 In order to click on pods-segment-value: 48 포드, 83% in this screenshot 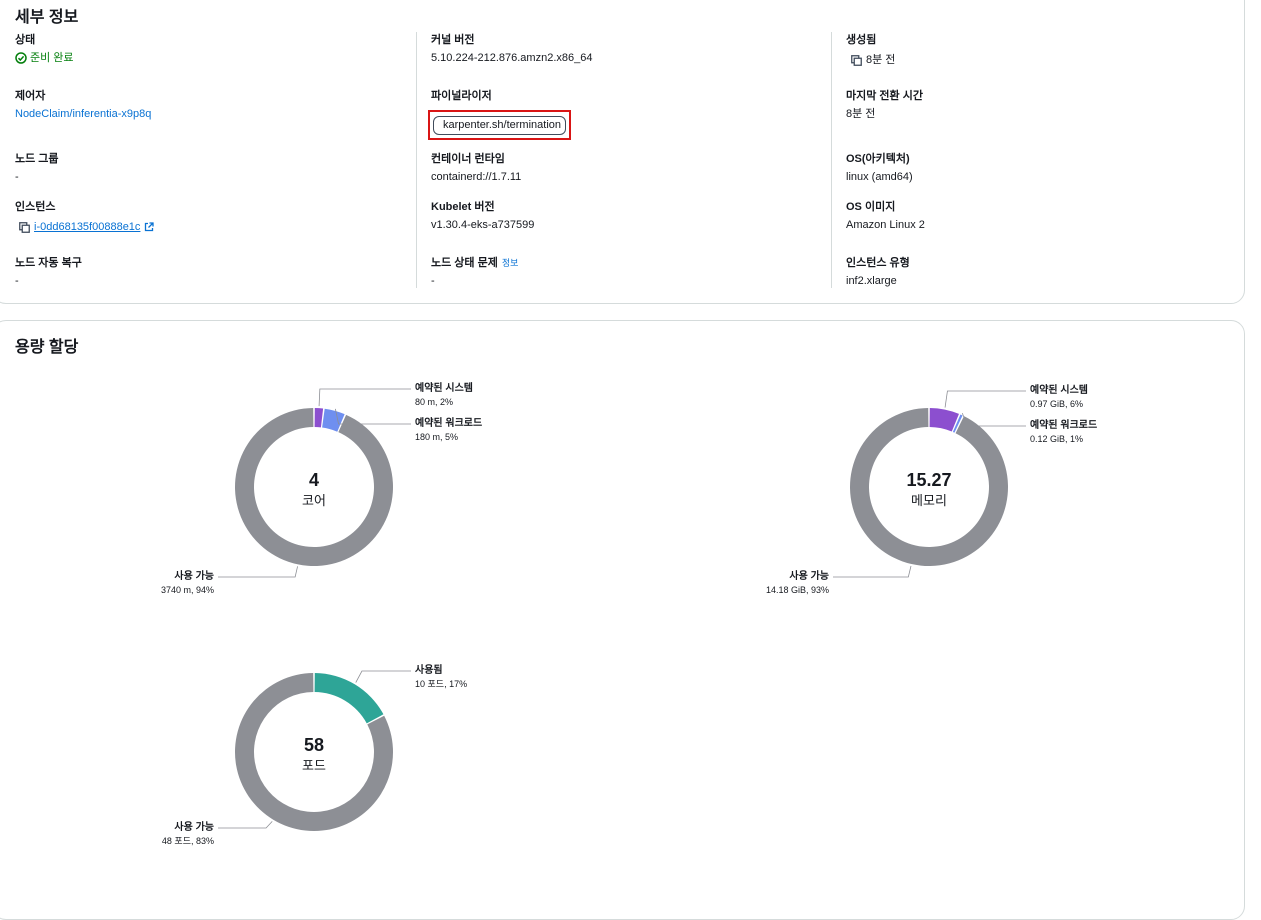, I will do `click(188, 841)`.